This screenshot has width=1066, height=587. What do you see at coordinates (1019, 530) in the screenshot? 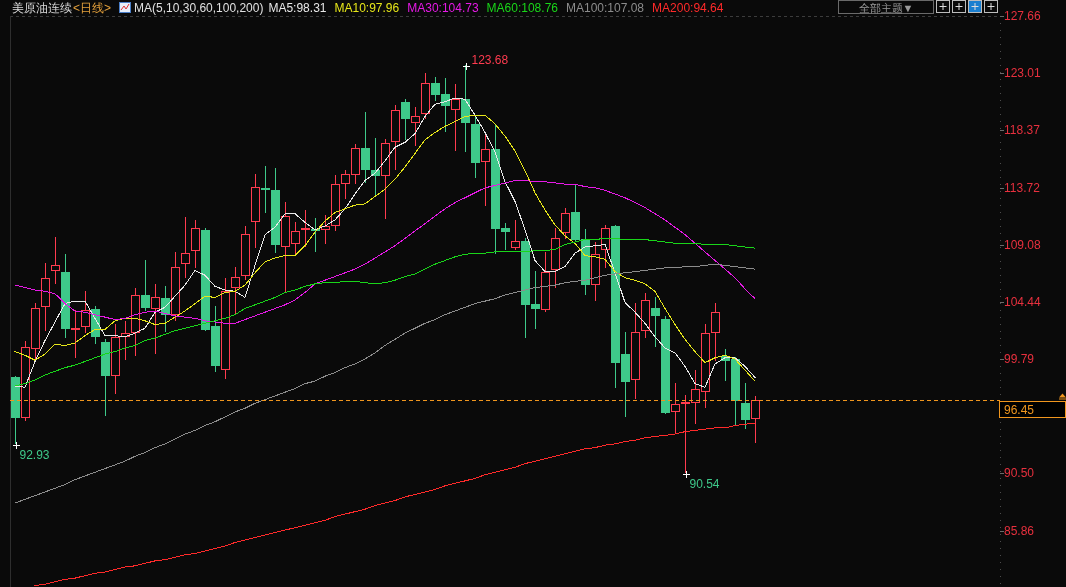
I see `y-tick-label: 85.86` at bounding box center [1019, 530].